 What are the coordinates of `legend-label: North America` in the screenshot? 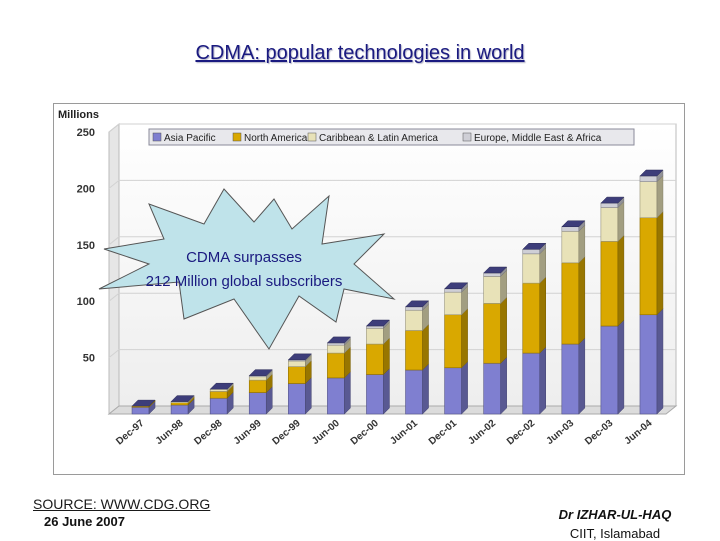 It's located at (276, 138).